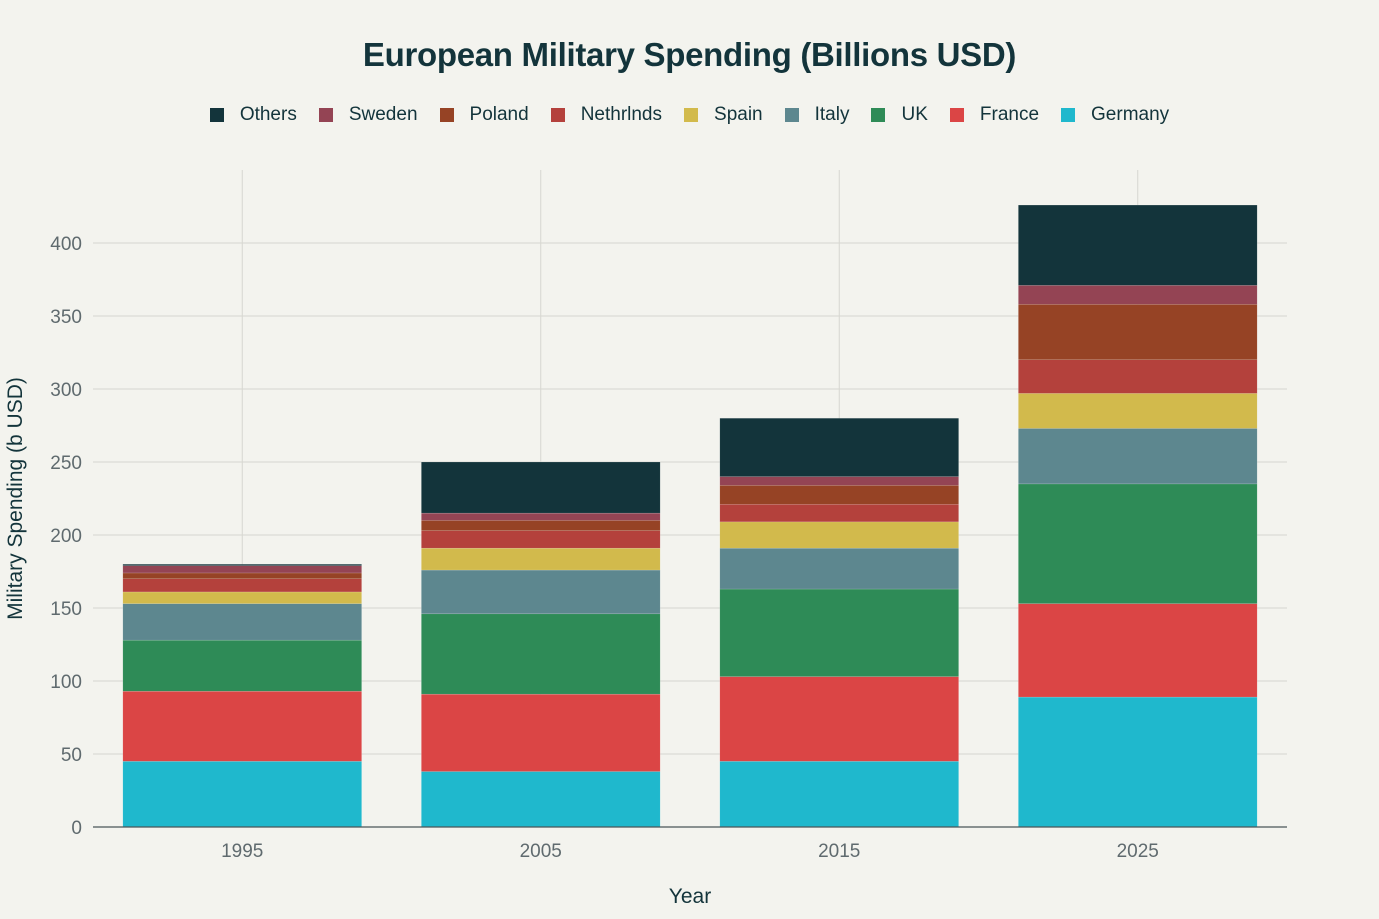 This screenshot has width=1379, height=919. Describe the element at coordinates (66, 682) in the screenshot. I see `y-tick-label: 100` at that location.